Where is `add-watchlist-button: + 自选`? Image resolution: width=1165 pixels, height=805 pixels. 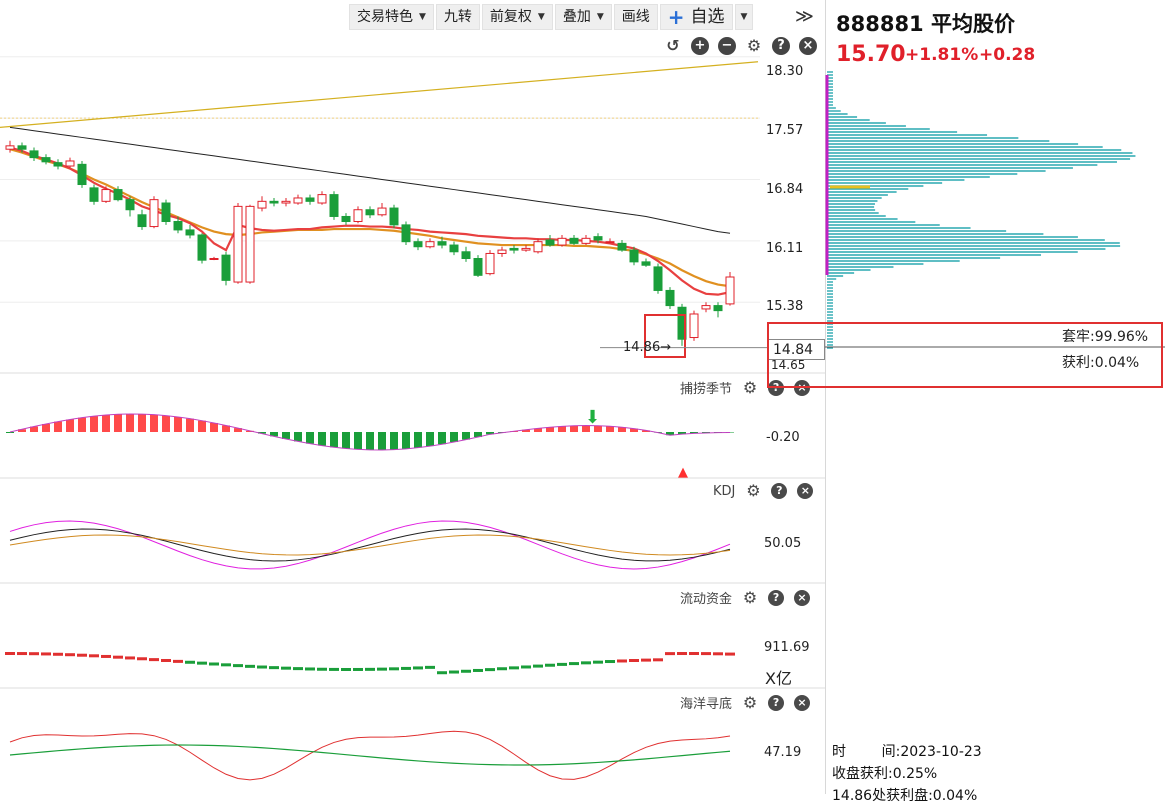 add-watchlist-button: + 自选 is located at coordinates (696, 17).